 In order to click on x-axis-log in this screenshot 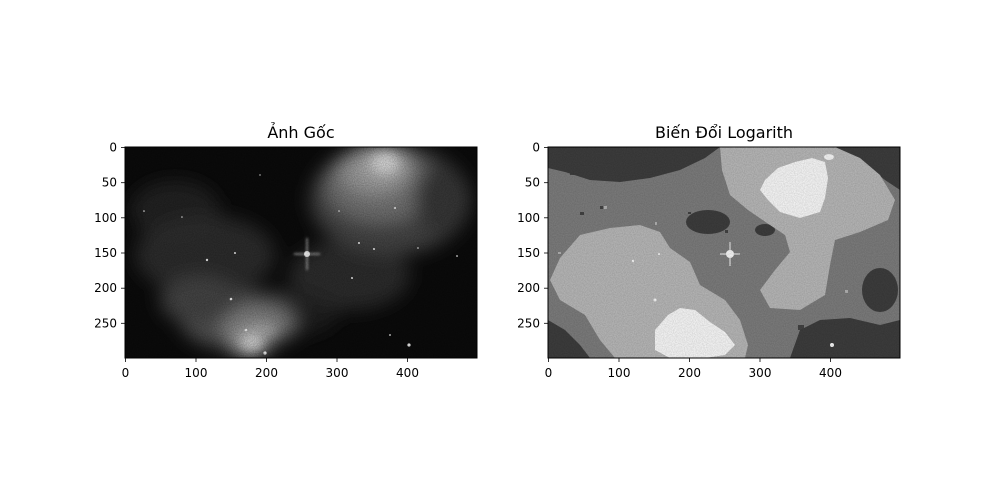, I will do `click(689, 360)`.